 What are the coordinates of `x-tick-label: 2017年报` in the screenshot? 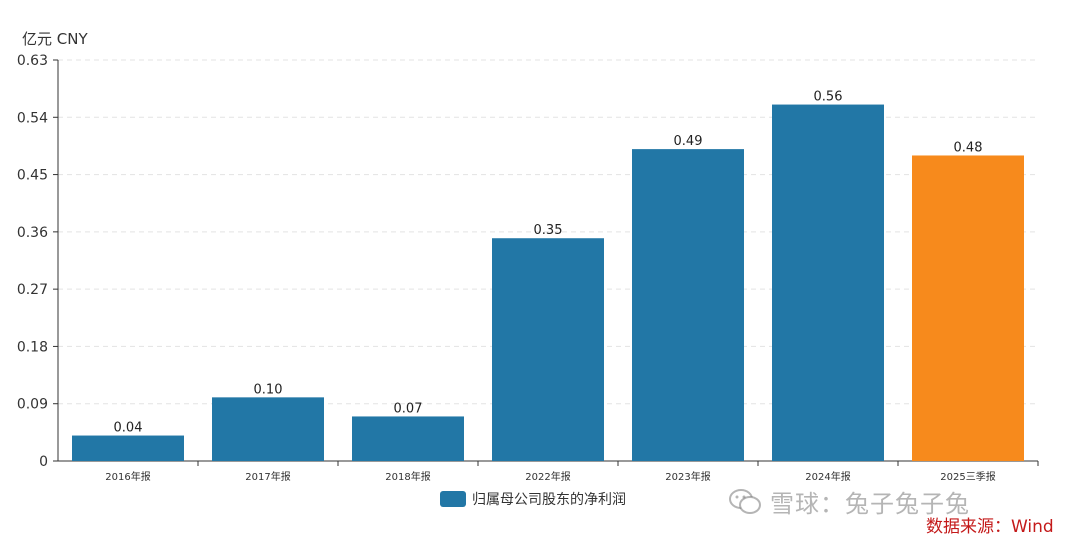 It's located at (267, 476).